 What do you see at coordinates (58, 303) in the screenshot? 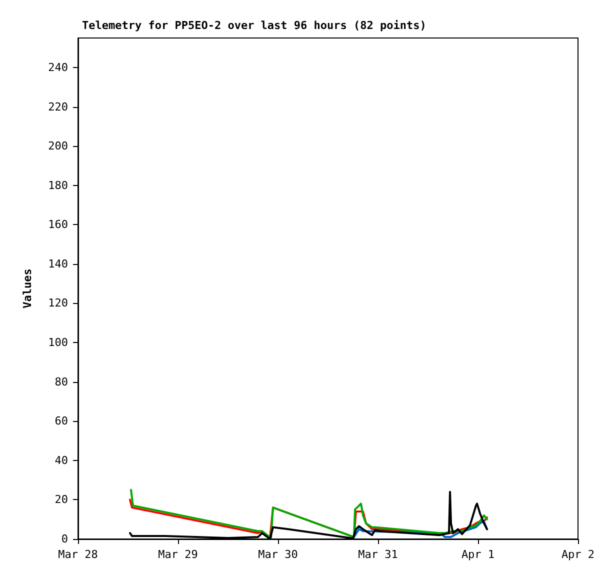
I see `y-tick-label: 120` at bounding box center [58, 303].